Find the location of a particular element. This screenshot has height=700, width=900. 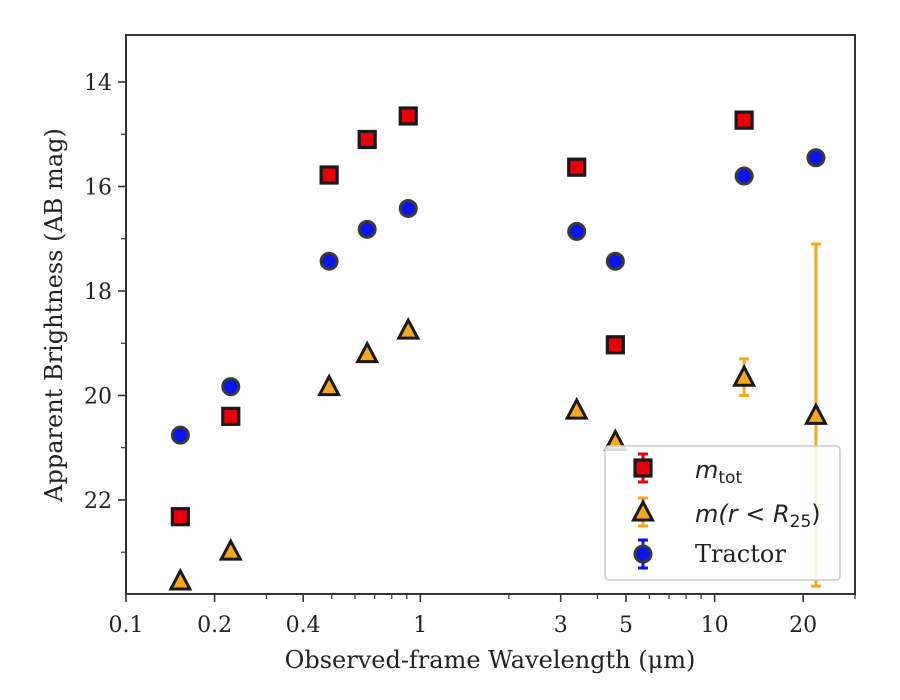

y-tick-label: 18 is located at coordinates (98, 292).